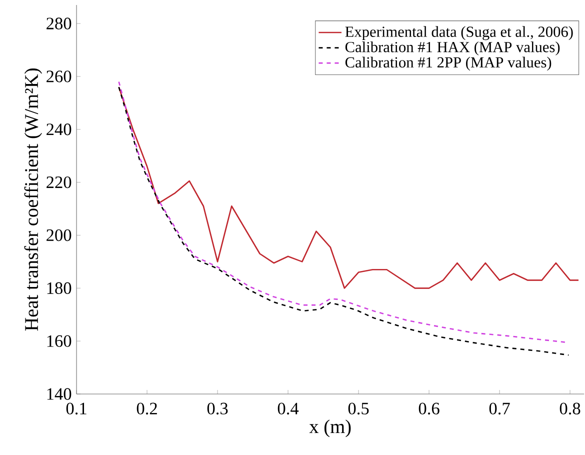 This screenshot has width=585, height=455. I want to click on legend-label: Calibration #1 2PP (MAP values), so click(448, 63).